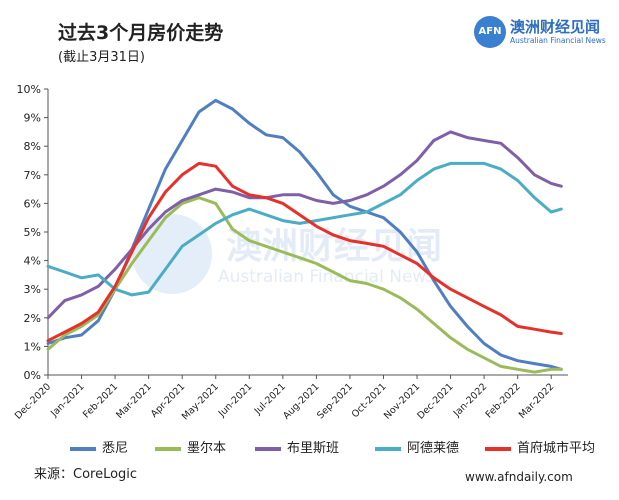 The image size is (619, 500). I want to click on afn-logo-name-en: Australian Financial News, so click(558, 40).